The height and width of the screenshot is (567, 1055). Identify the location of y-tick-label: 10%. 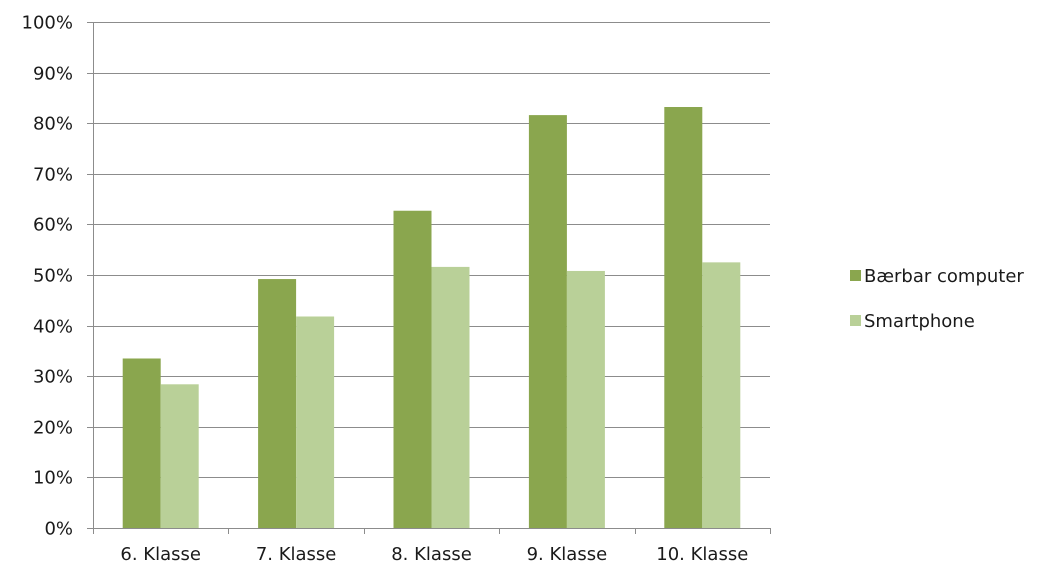
(53, 478).